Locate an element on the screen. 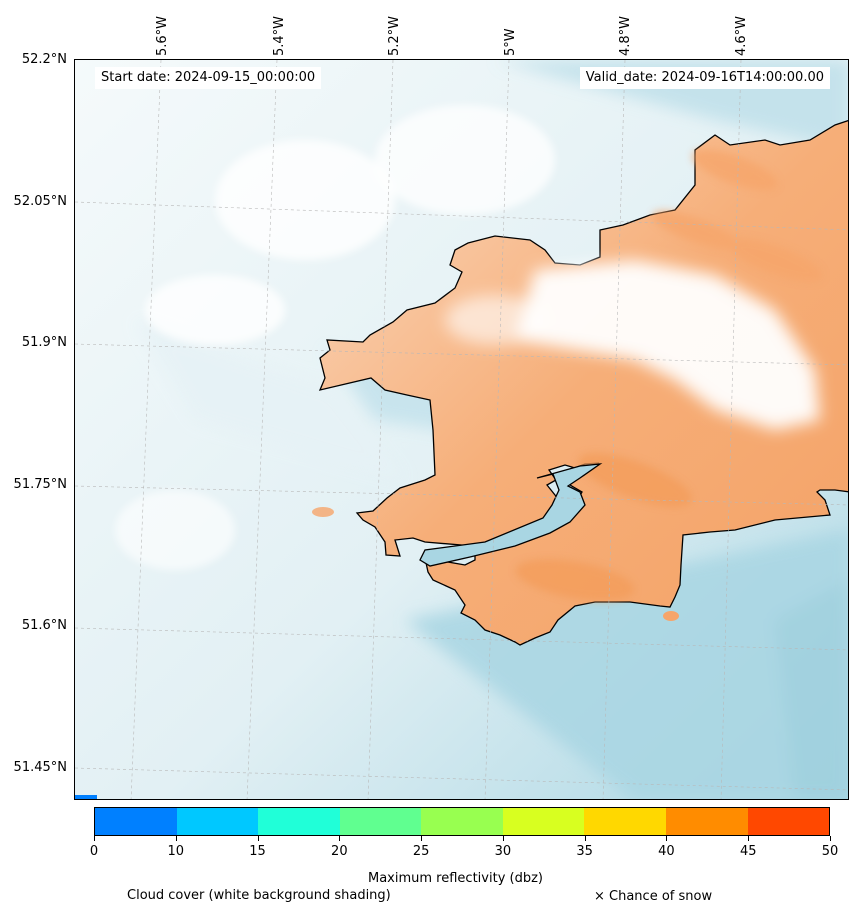  lat-label-52.05n: 52.05°N is located at coordinates (40, 201).